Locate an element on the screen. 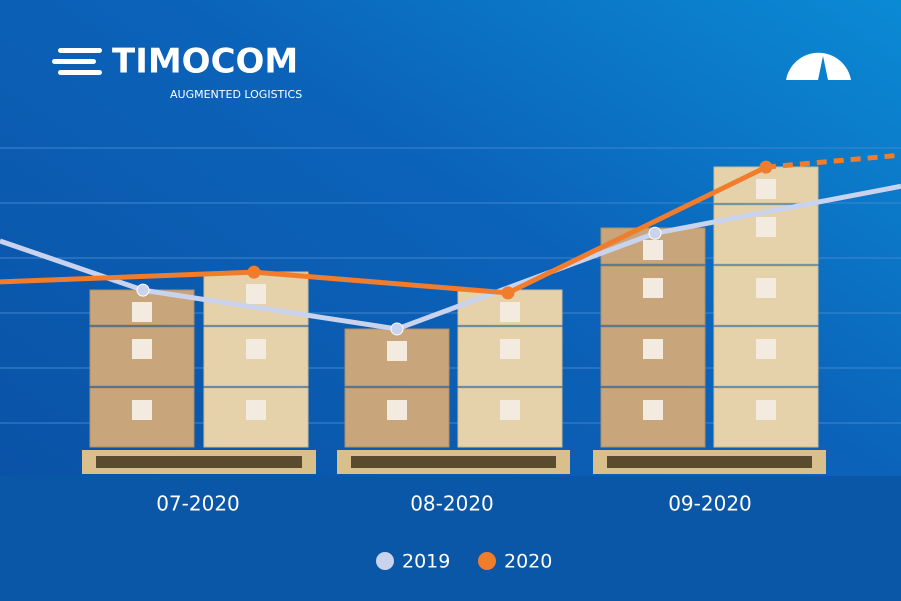  legend-label: 2020 is located at coordinates (528, 562).